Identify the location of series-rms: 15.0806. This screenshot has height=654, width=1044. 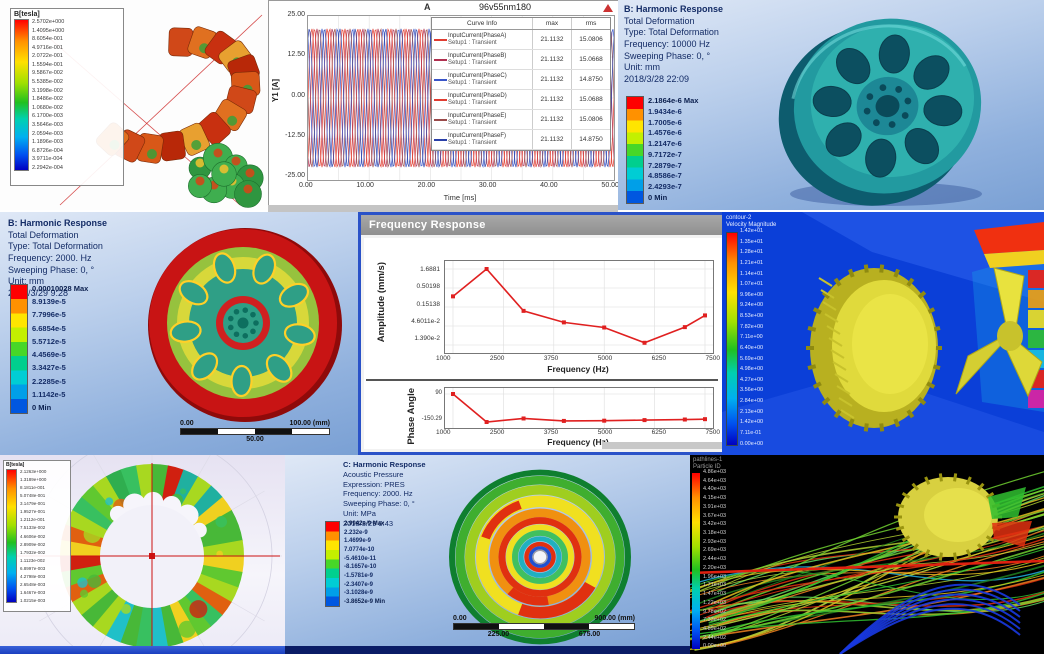
(590, 119).